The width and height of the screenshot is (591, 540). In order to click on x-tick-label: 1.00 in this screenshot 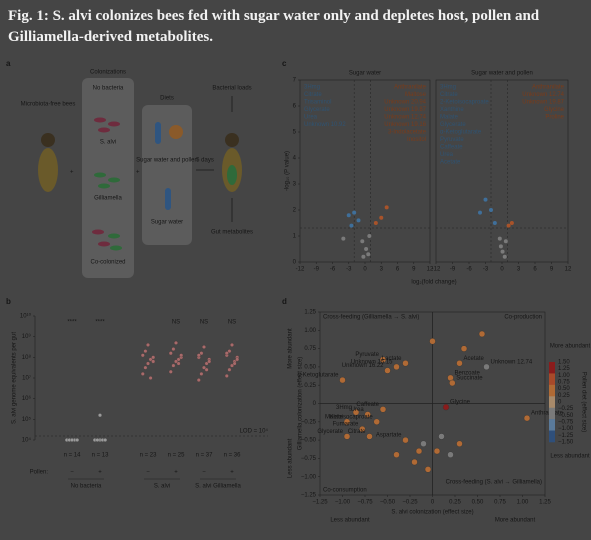, I will do `click(523, 503)`.